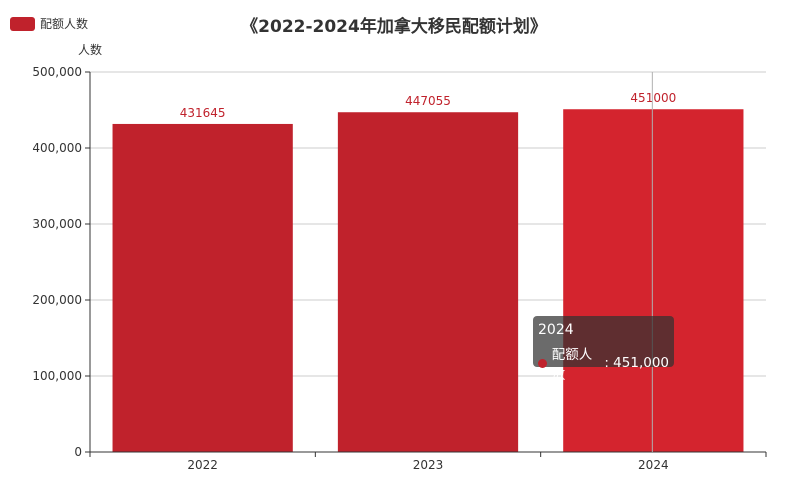  What do you see at coordinates (394, 27) in the screenshot?
I see `chart-title: 《2022-2024年加拿大移民配额计划》` at bounding box center [394, 27].